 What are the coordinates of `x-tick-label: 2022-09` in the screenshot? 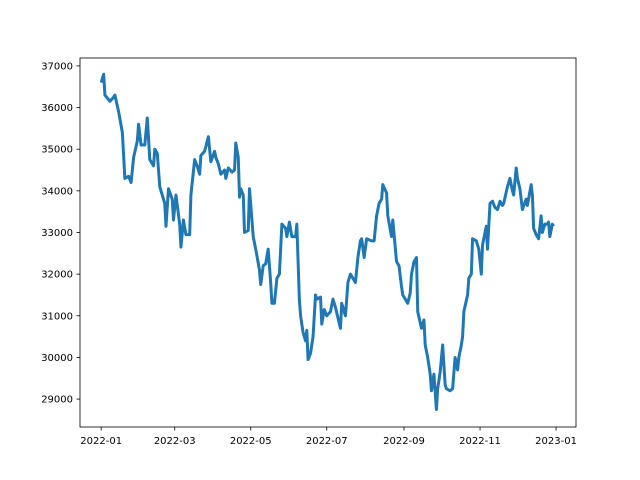 It's located at (404, 441).